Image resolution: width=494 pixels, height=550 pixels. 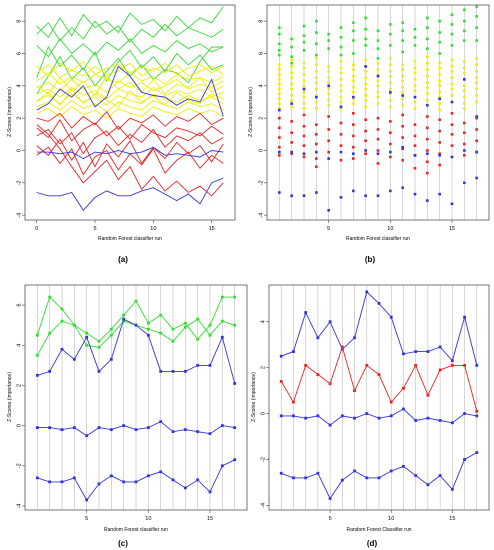 What do you see at coordinates (261, 53) in the screenshot?
I see `y-tick-label-b-6: 6` at bounding box center [261, 53].